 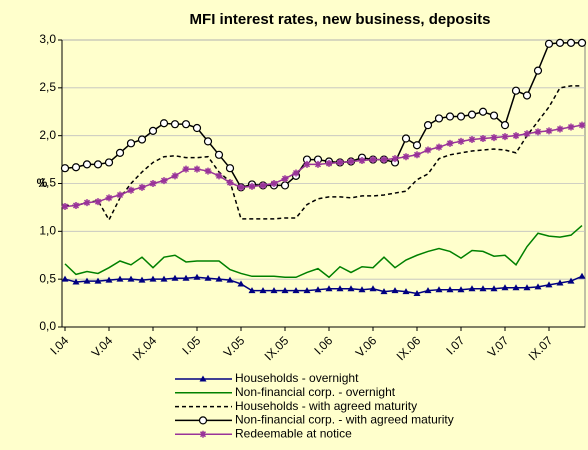 I want to click on y-tick-label: 0,5, so click(x=47, y=278).